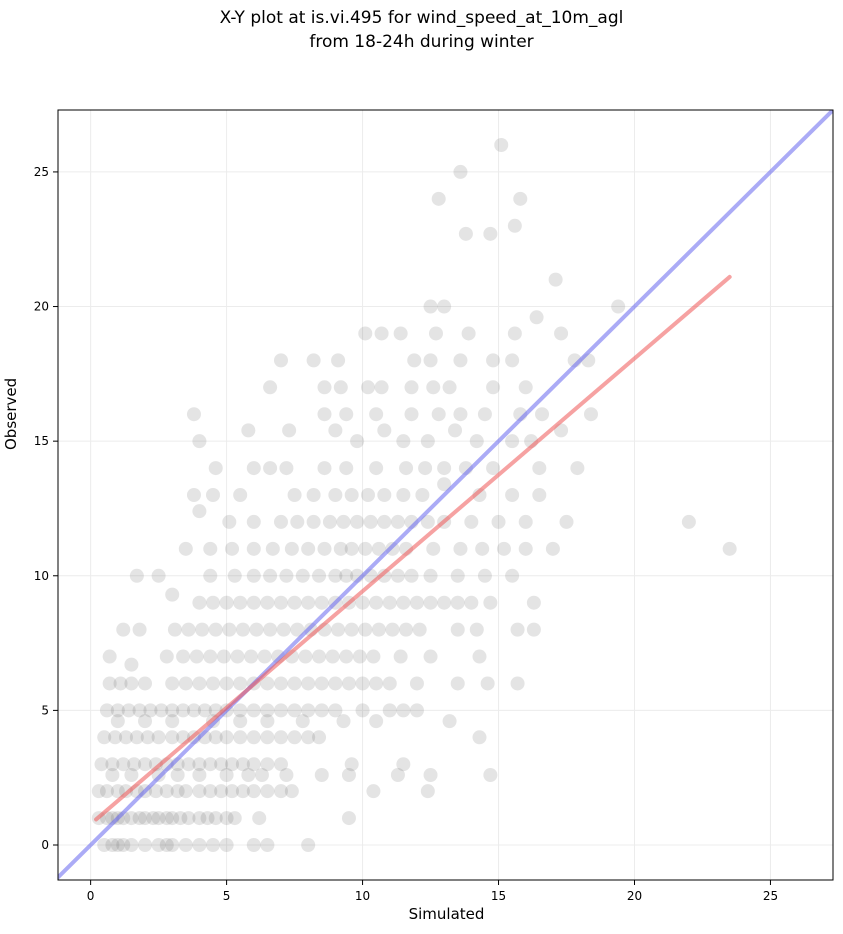  I want to click on chart-subtitle: from 18-24h during winter, so click(421, 42).